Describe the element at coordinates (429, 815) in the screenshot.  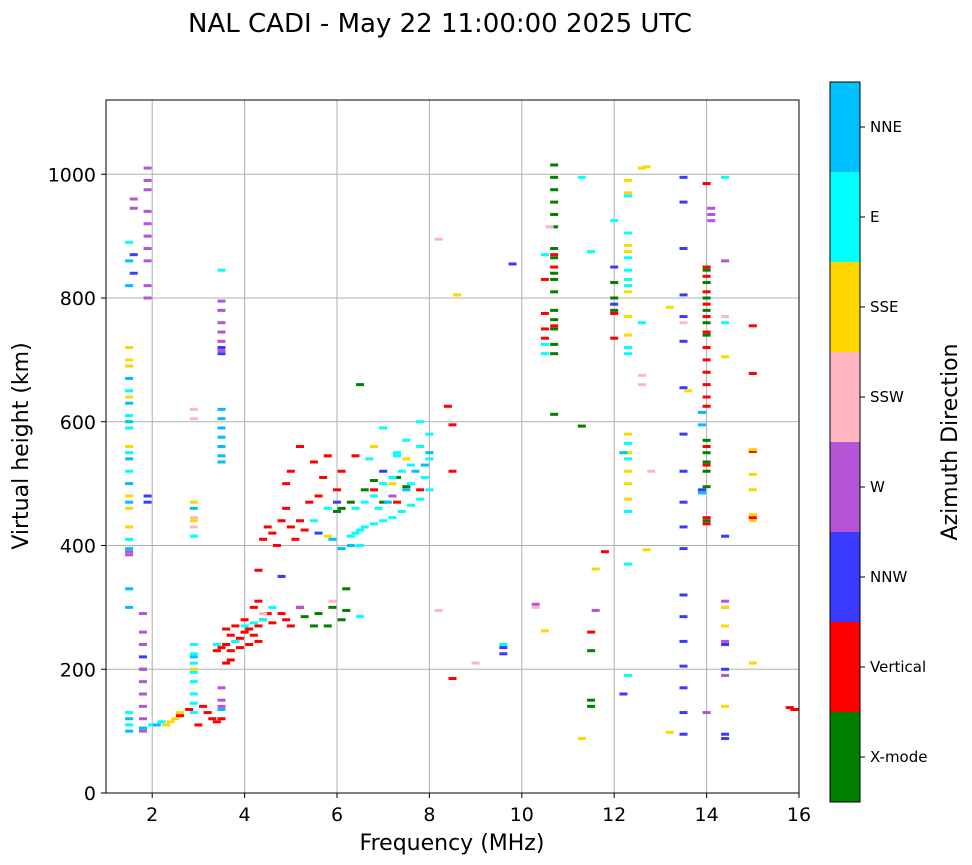
I see `x-tick-label: 8` at that location.